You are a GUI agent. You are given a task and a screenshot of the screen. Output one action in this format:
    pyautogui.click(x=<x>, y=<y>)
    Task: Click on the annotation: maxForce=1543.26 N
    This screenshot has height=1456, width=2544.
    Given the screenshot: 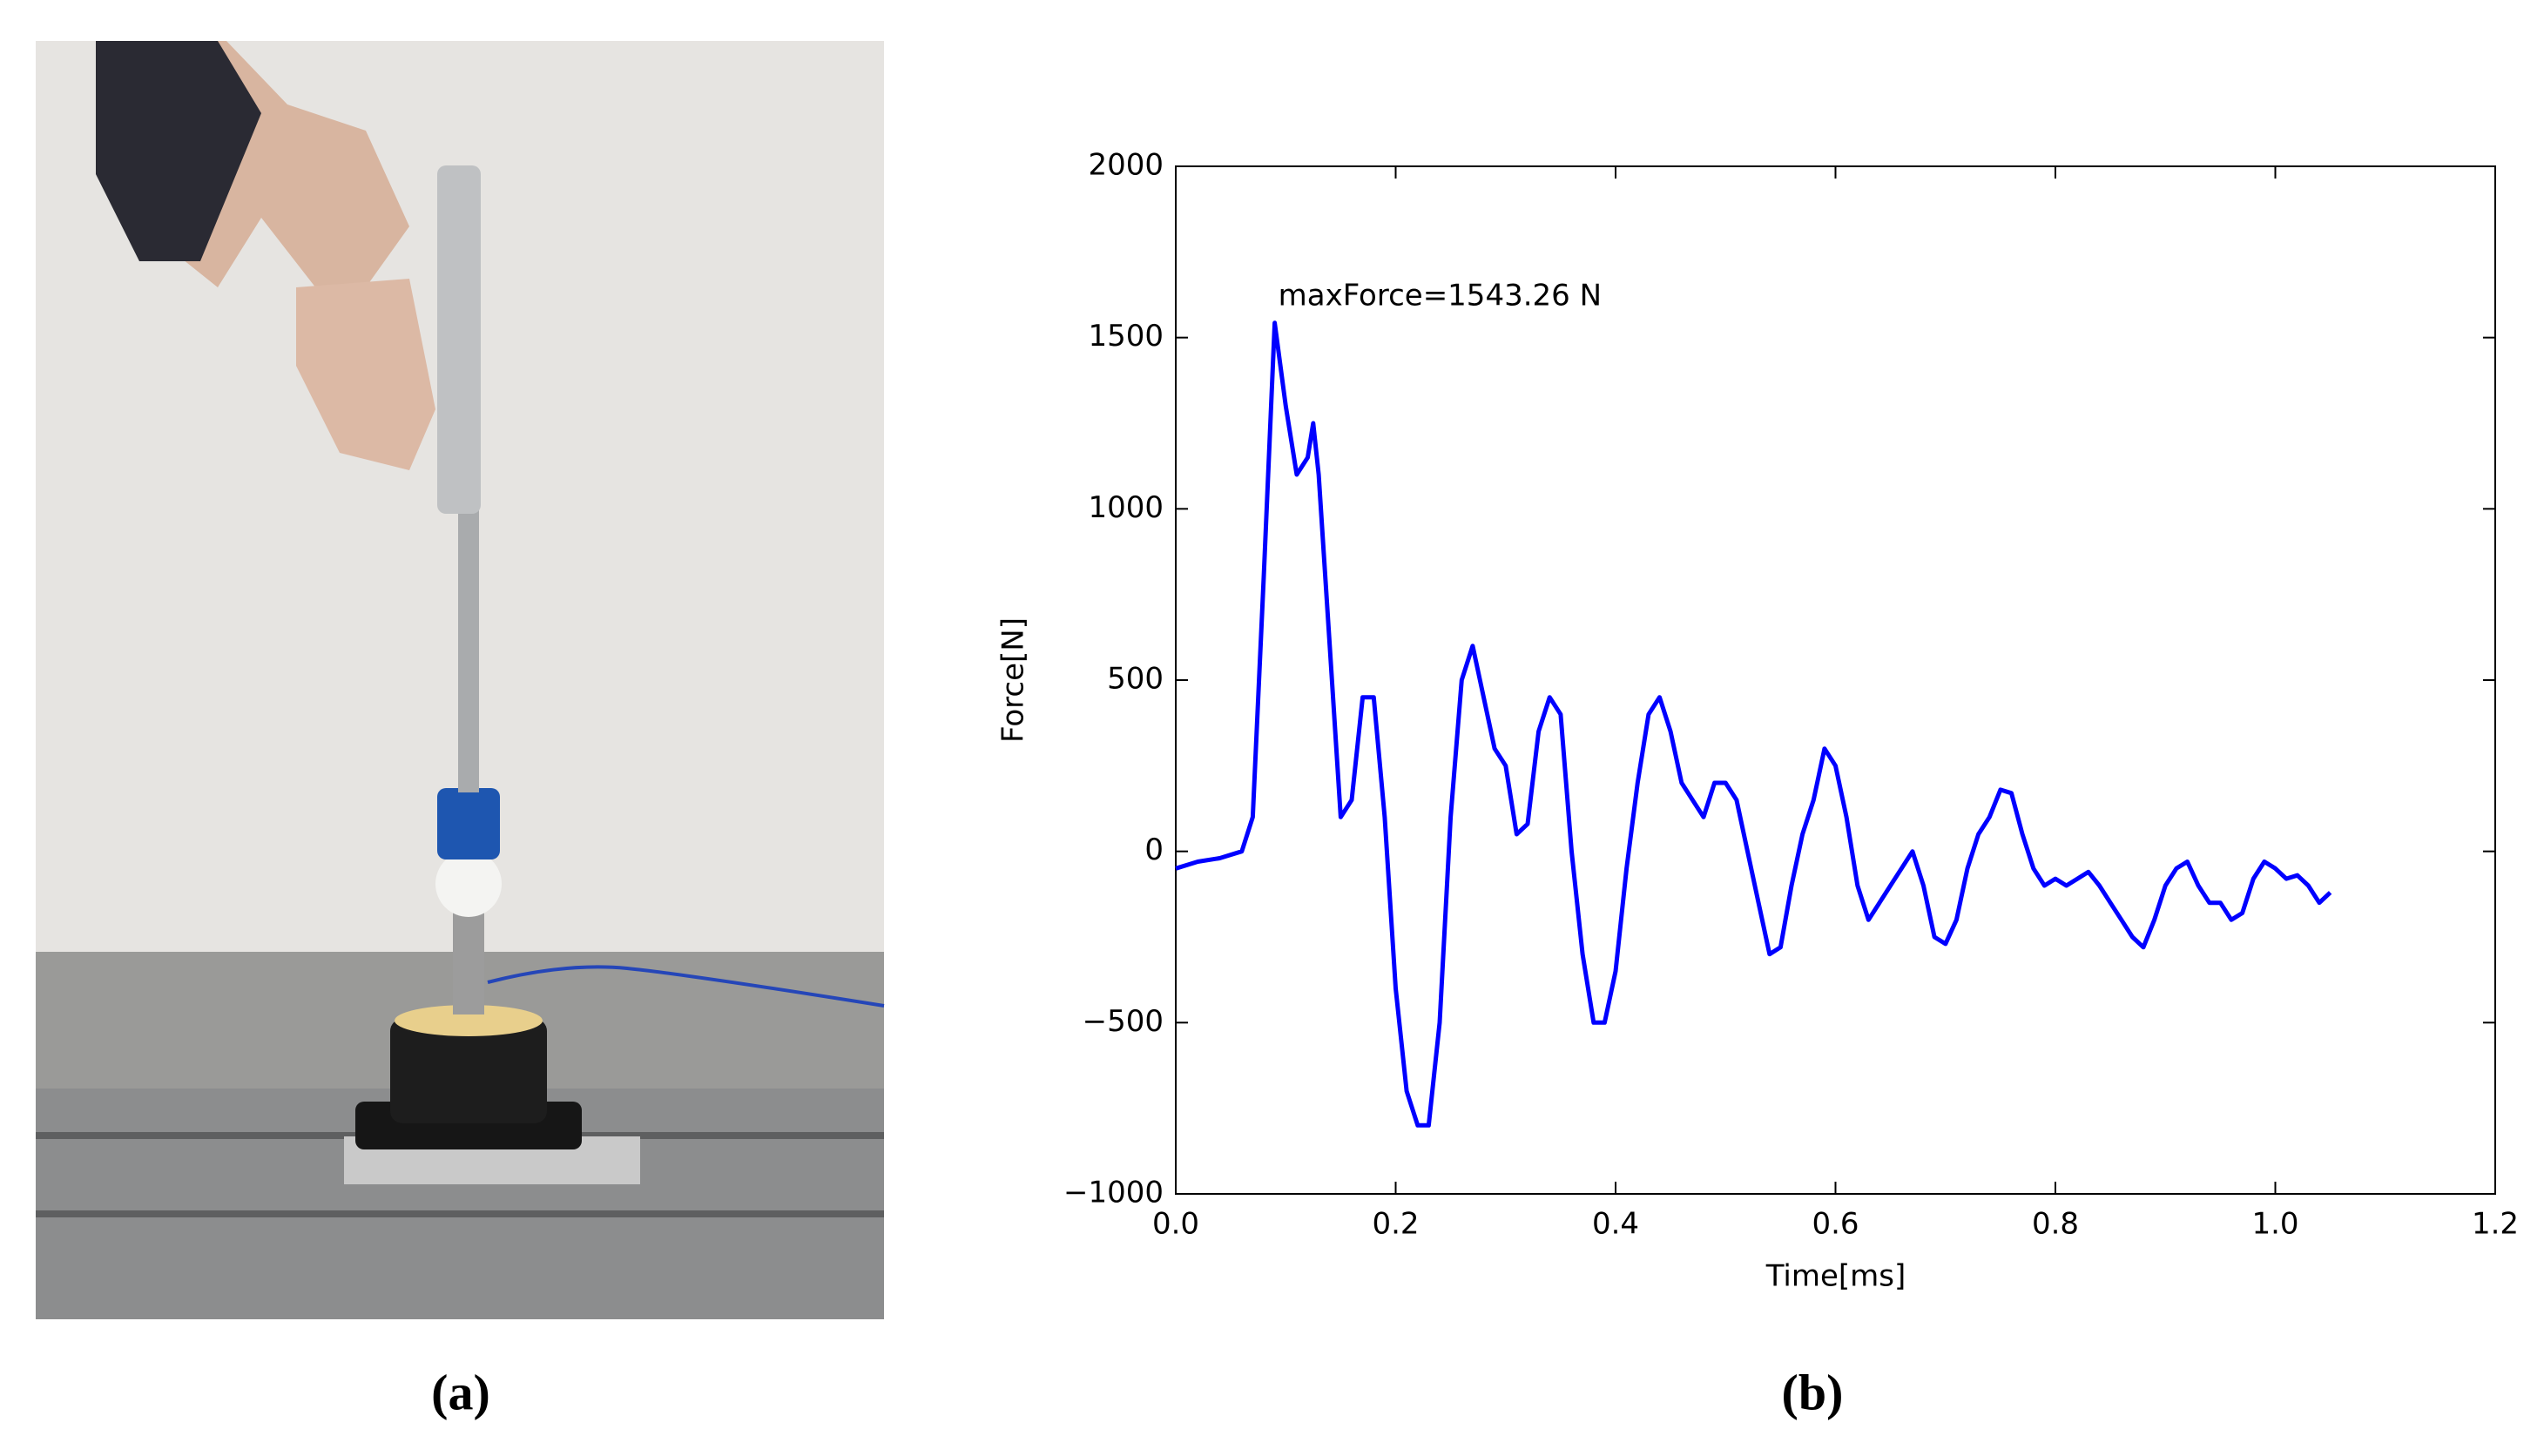 What is the action you would take?
    pyautogui.click(x=1441, y=295)
    